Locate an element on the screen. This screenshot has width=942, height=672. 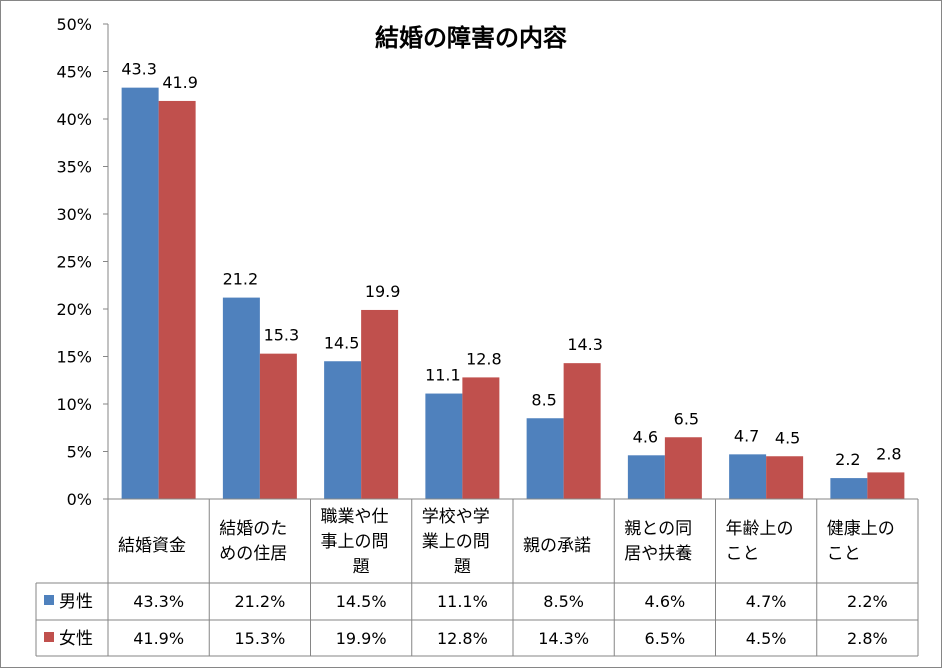
data-label: 8.5 is located at coordinates (543, 399).